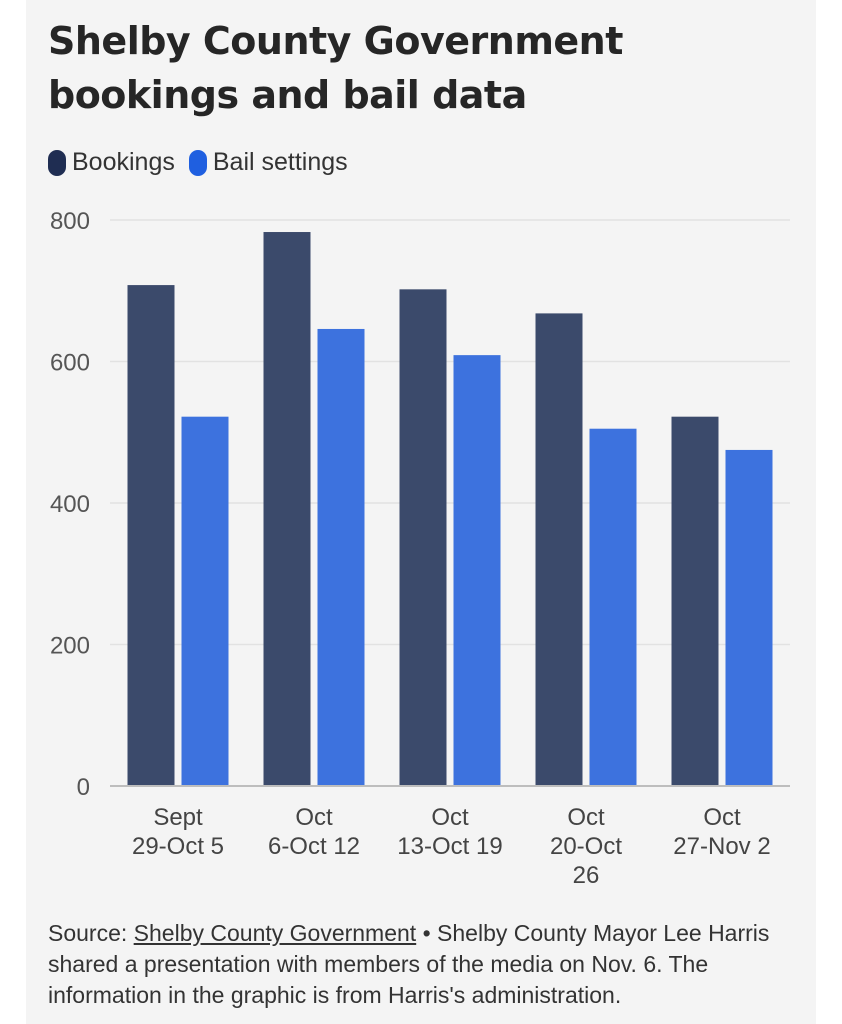  What do you see at coordinates (88, 933) in the screenshot?
I see `source-label: Source:` at bounding box center [88, 933].